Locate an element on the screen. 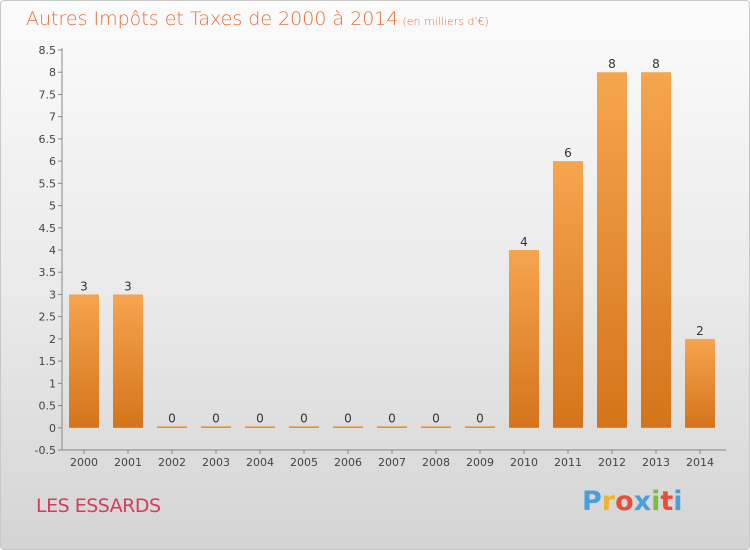 This screenshot has height=550, width=750. logo-letter: x is located at coordinates (642, 501).